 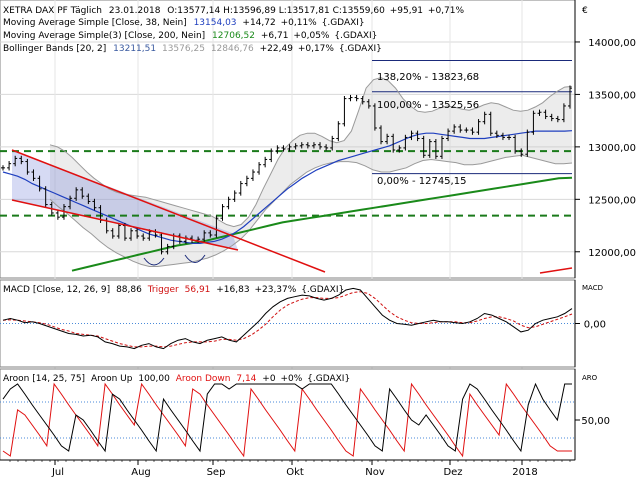 What do you see at coordinates (406, 11) in the screenshot?
I see `legend-change: +95,91` at bounding box center [406, 11].